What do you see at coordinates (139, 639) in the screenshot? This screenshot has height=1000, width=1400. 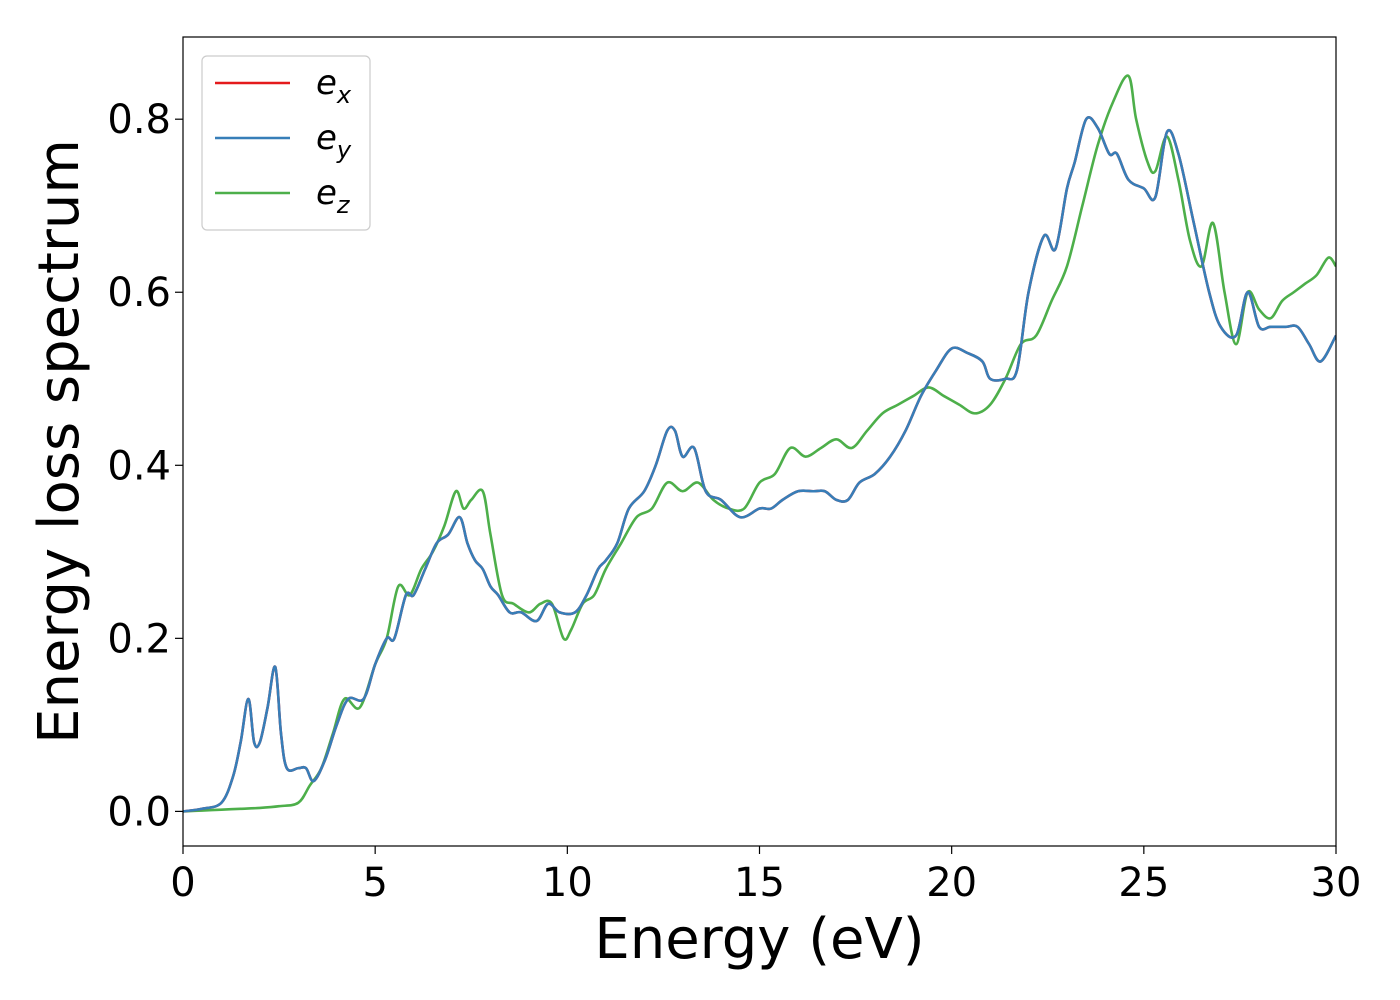 I see `y-tick-label: 0.2` at bounding box center [139, 639].